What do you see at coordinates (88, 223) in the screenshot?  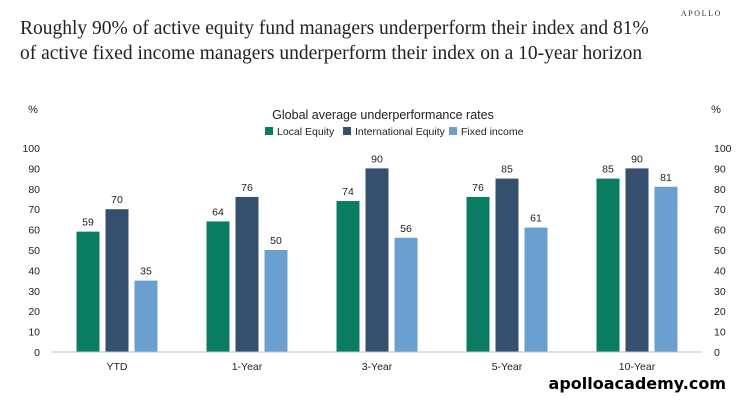 I see `data-label: 59` at bounding box center [88, 223].